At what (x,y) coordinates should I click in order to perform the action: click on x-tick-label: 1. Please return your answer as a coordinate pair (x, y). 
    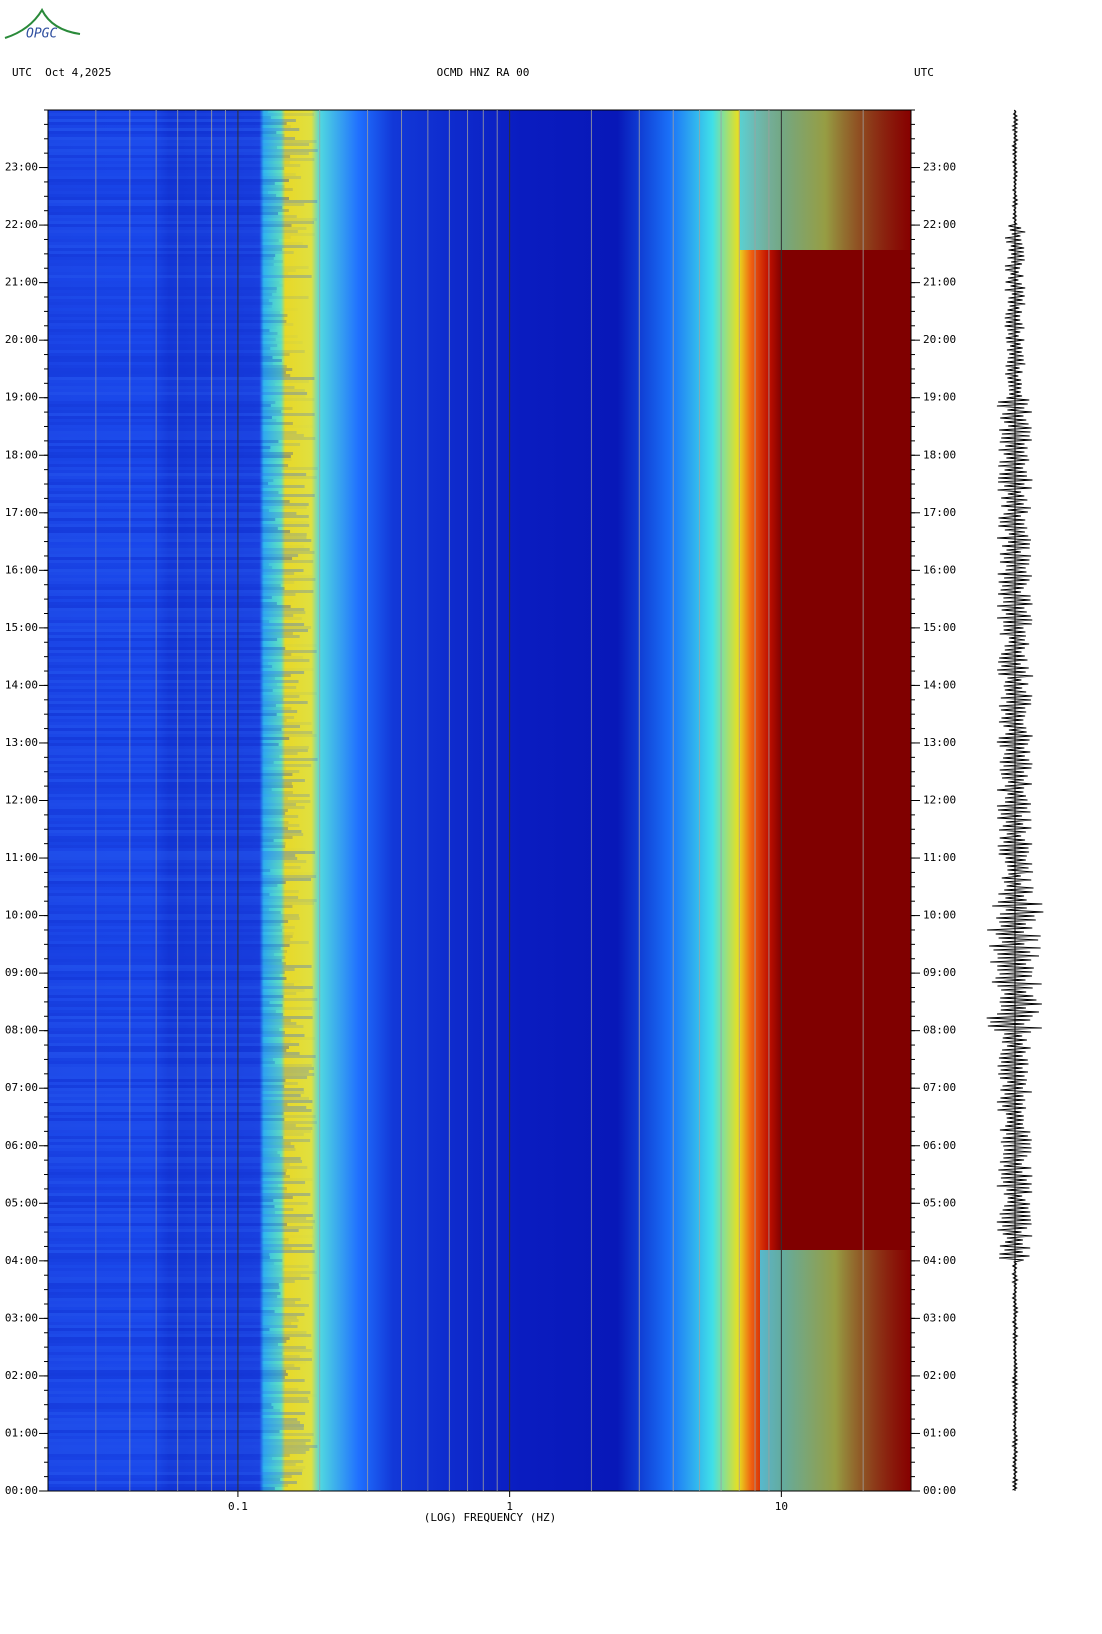
    Looking at the image, I should click on (509, 1506).